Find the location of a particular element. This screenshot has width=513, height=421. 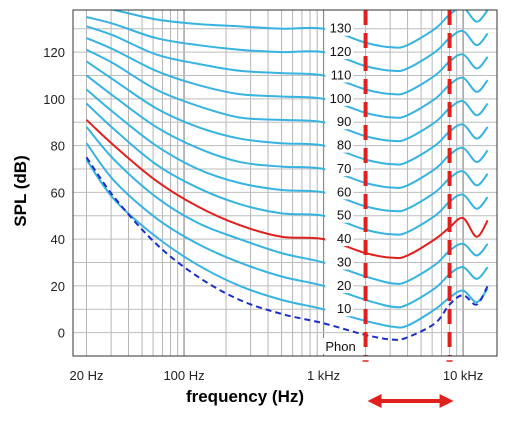

phon-label: 80 is located at coordinates (344, 145).